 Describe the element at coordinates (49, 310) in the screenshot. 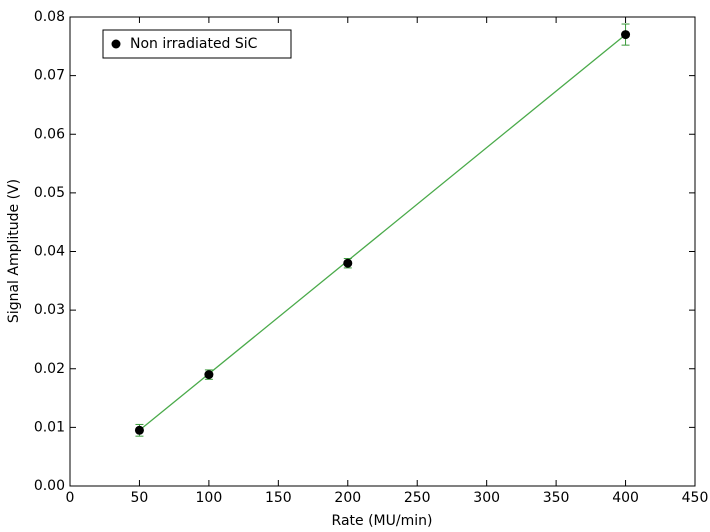

I see `y-tick-label: 0.03` at that location.